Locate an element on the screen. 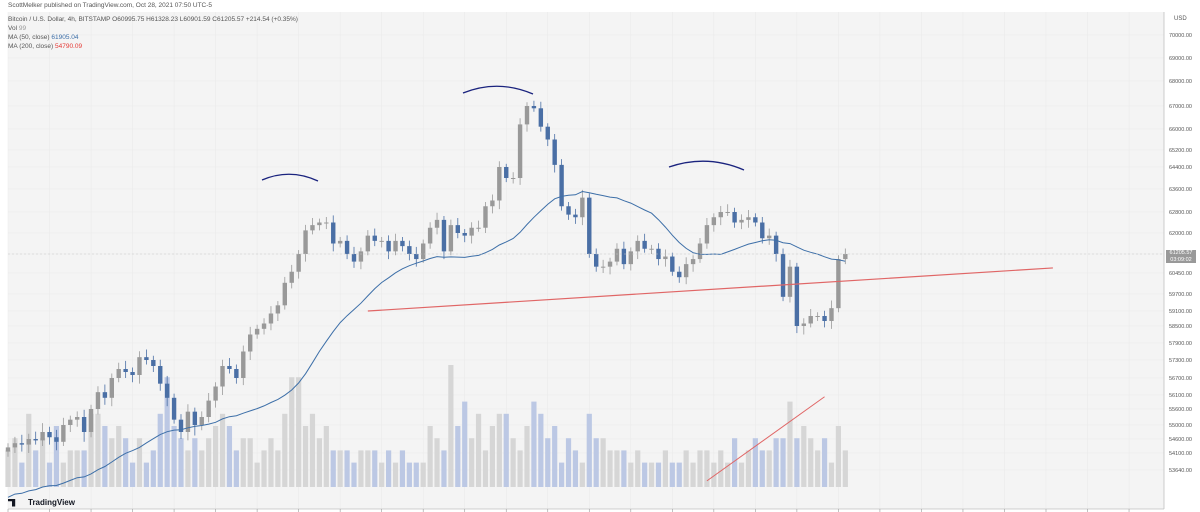  last-price-value: 61205.57 is located at coordinates (1181, 253).